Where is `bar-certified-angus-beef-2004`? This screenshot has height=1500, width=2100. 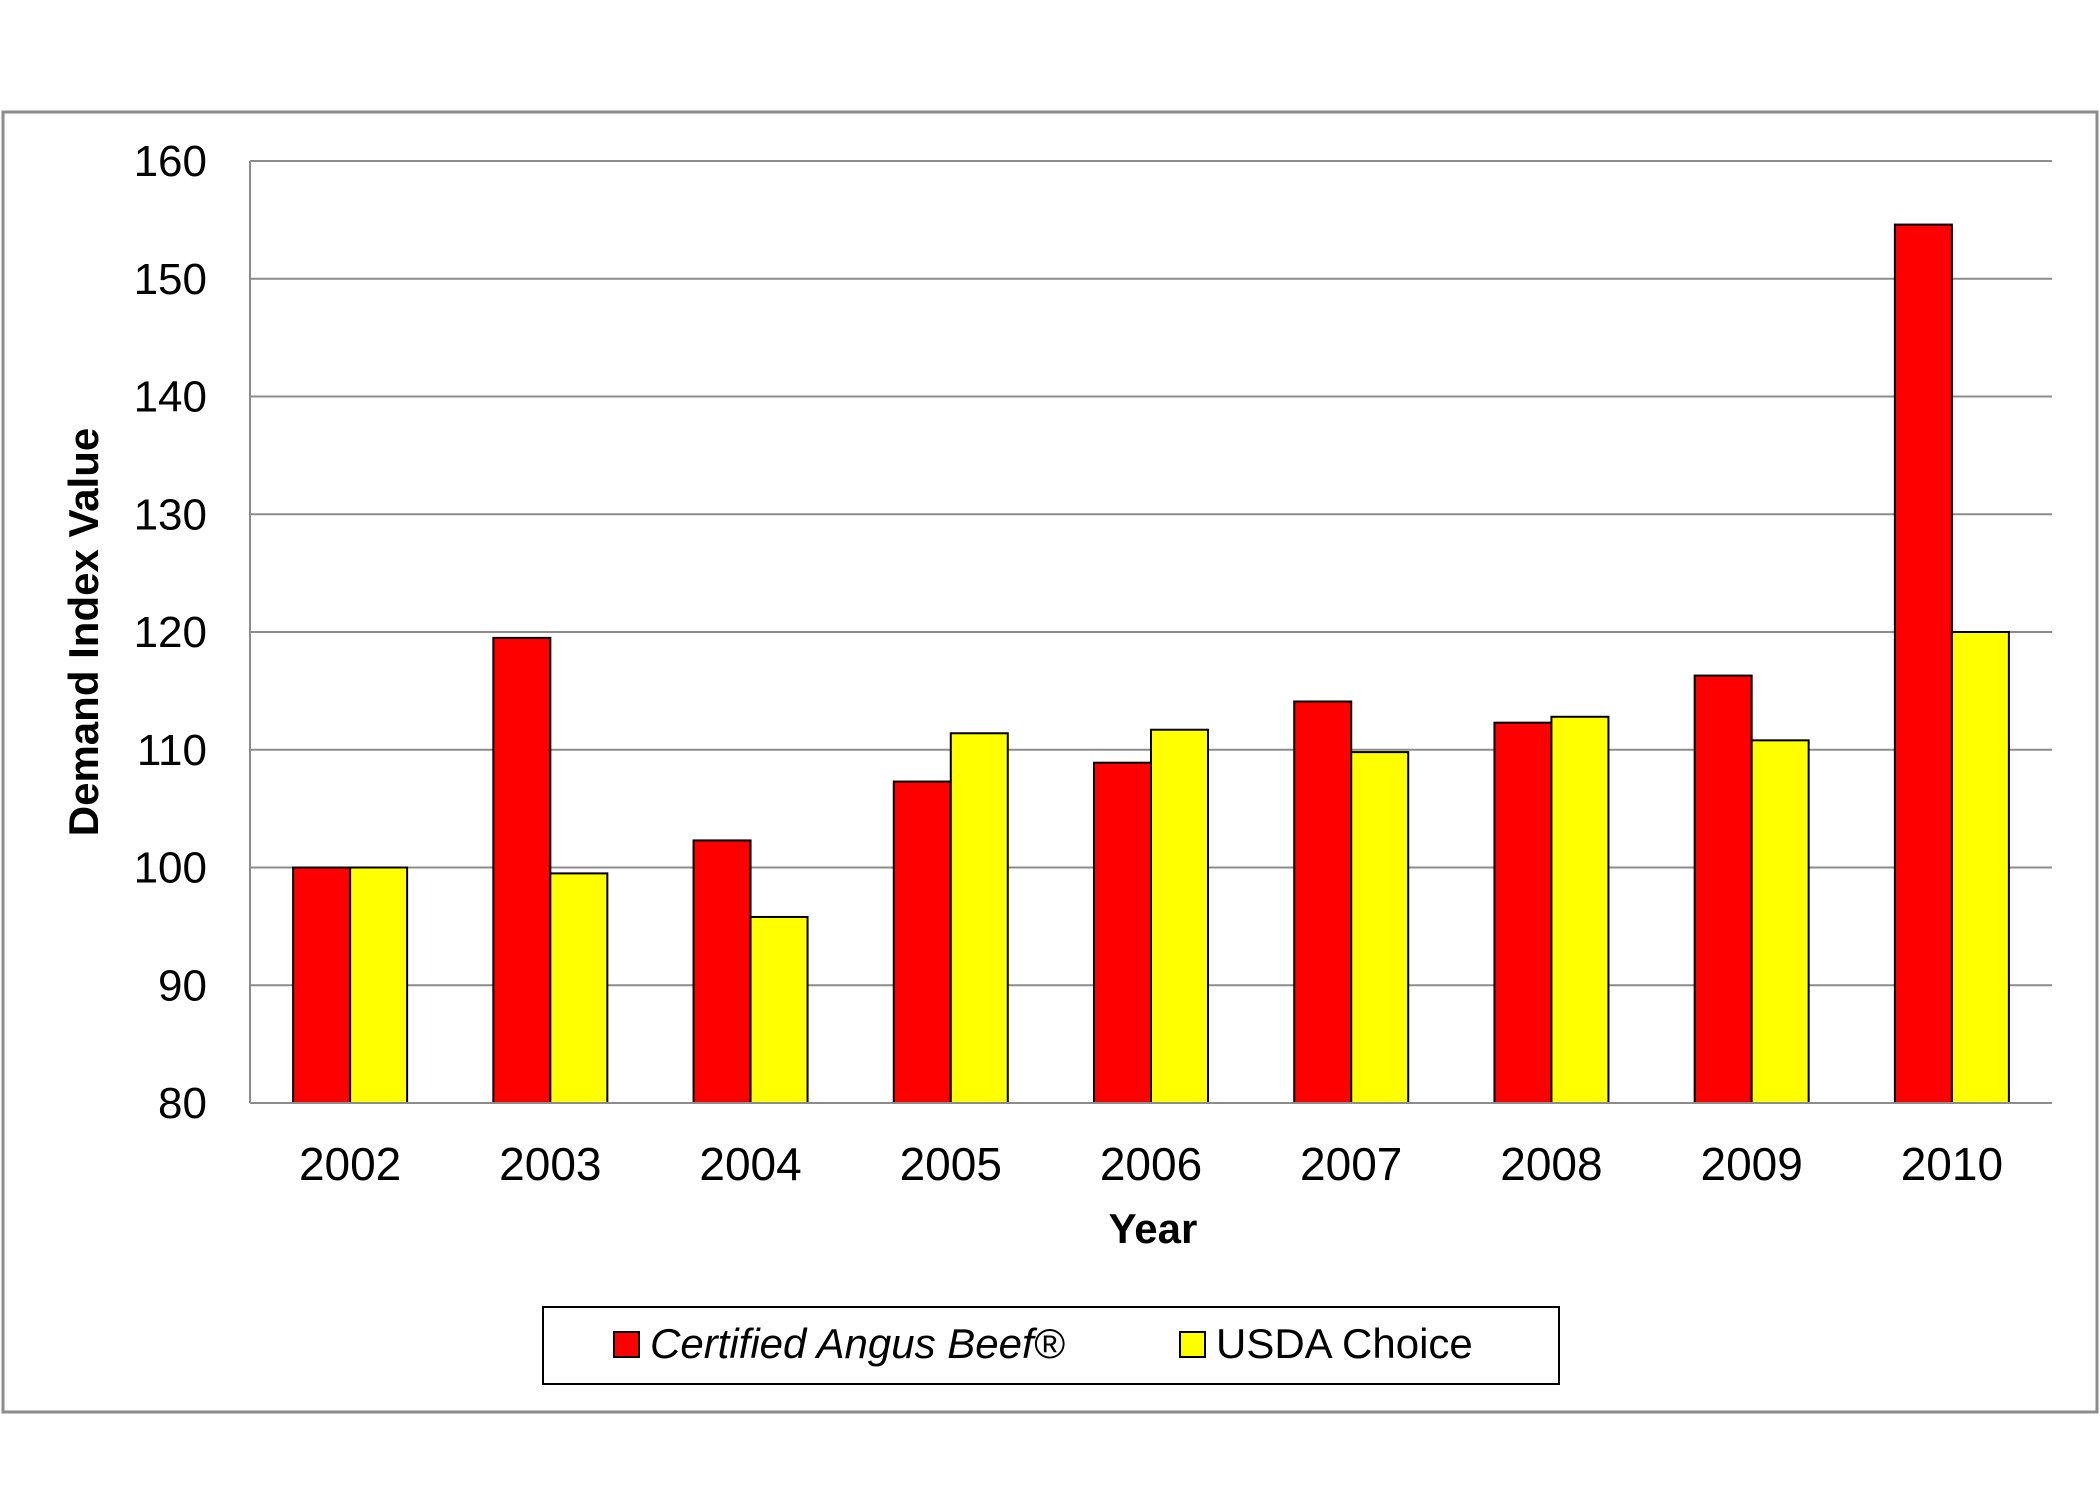 bar-certified-angus-beef-2004 is located at coordinates (722, 971).